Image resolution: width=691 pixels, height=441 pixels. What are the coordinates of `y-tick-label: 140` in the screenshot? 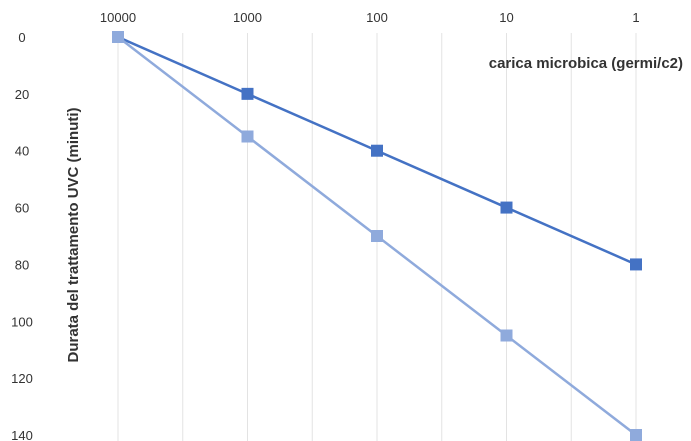 It's located at (22, 434).